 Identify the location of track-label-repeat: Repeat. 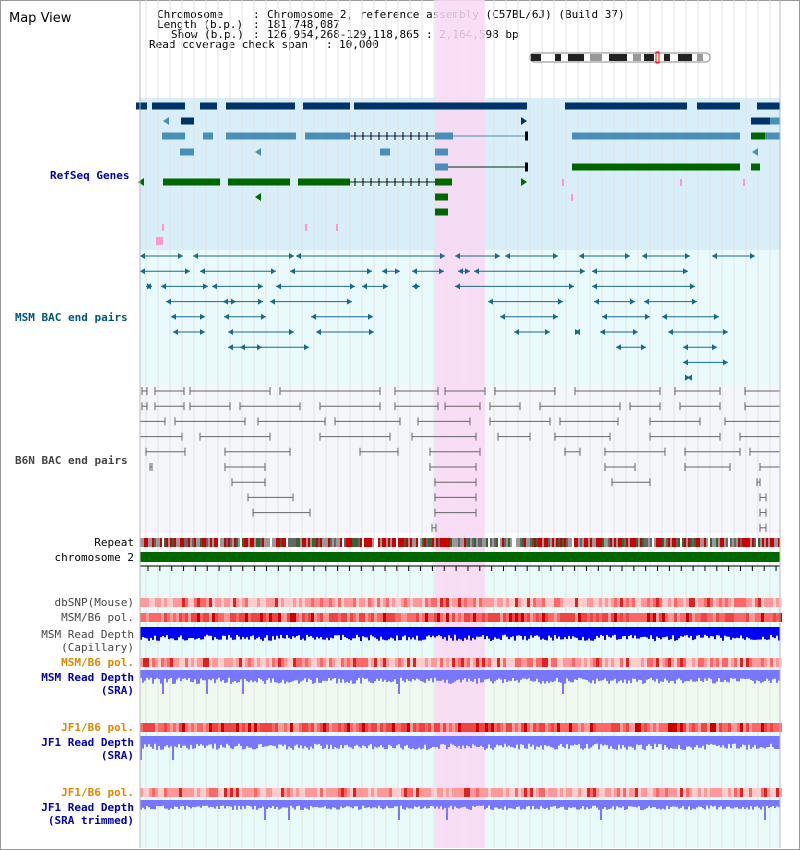
(114, 542).